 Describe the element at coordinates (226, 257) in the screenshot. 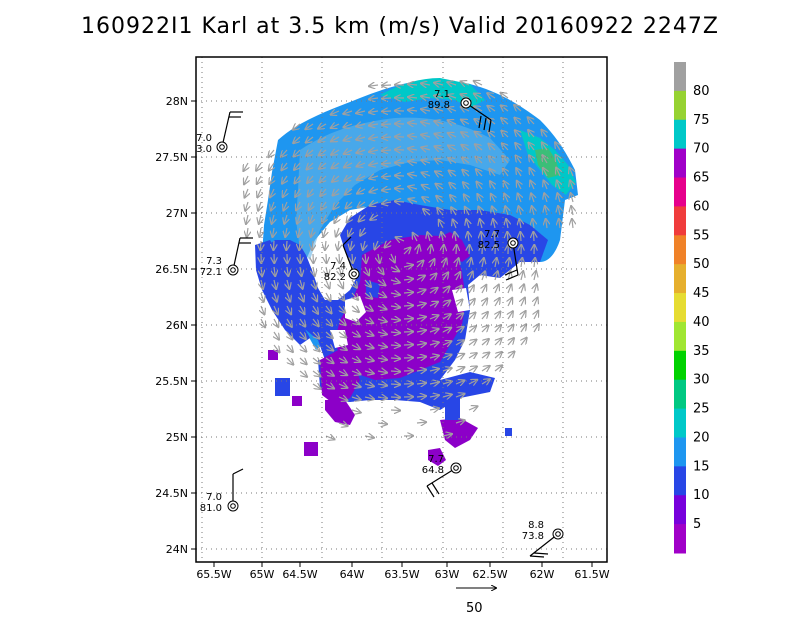

I see `station-s2: 7.372.1` at that location.